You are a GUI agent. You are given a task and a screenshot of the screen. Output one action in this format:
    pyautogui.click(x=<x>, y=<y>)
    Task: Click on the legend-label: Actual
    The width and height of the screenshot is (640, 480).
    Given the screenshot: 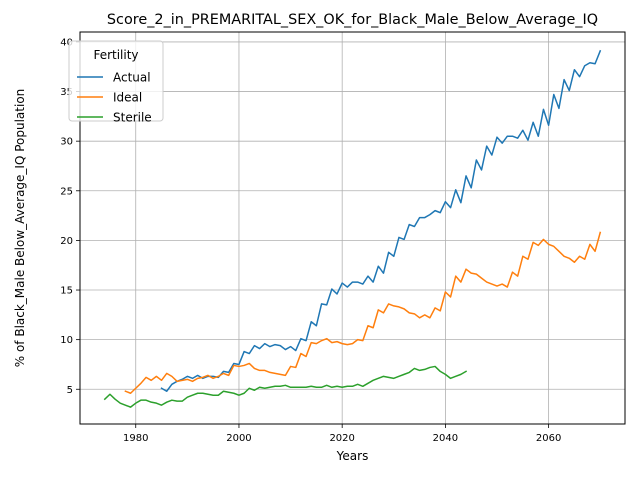 What is the action you would take?
    pyautogui.click(x=132, y=78)
    